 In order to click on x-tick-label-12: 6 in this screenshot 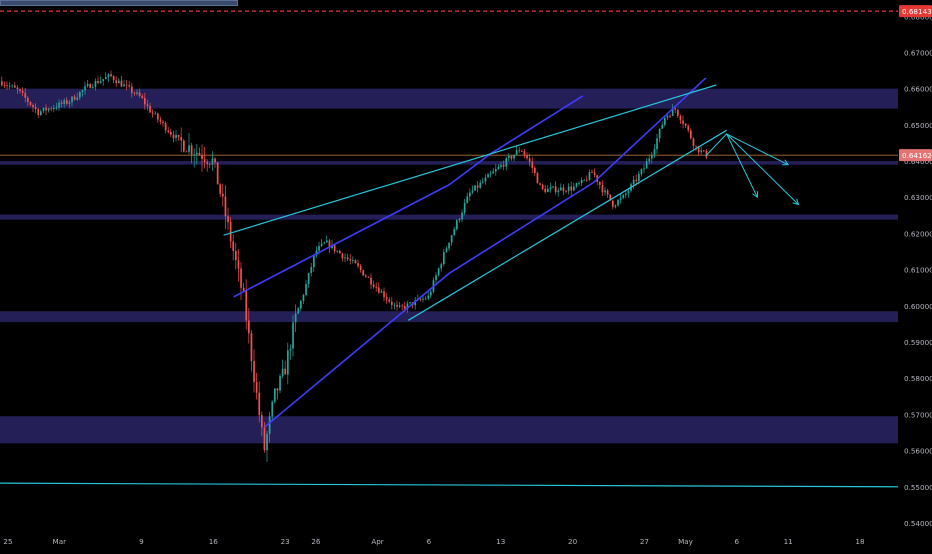, I will do `click(737, 541)`.